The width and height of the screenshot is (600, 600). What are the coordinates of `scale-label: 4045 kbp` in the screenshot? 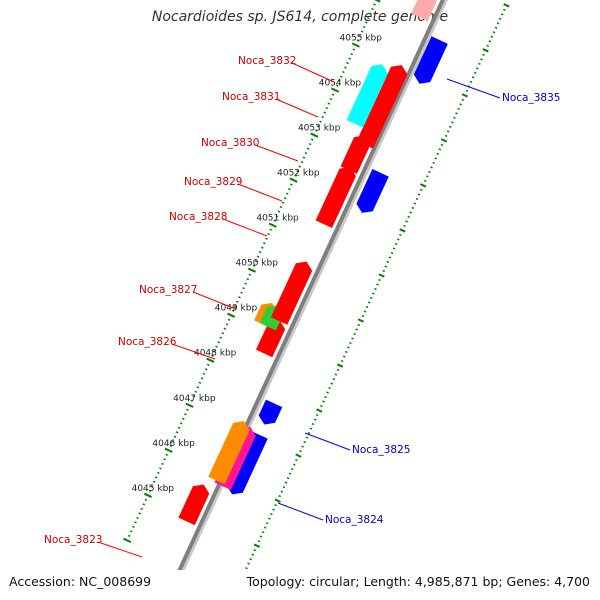 It's located at (153, 489).